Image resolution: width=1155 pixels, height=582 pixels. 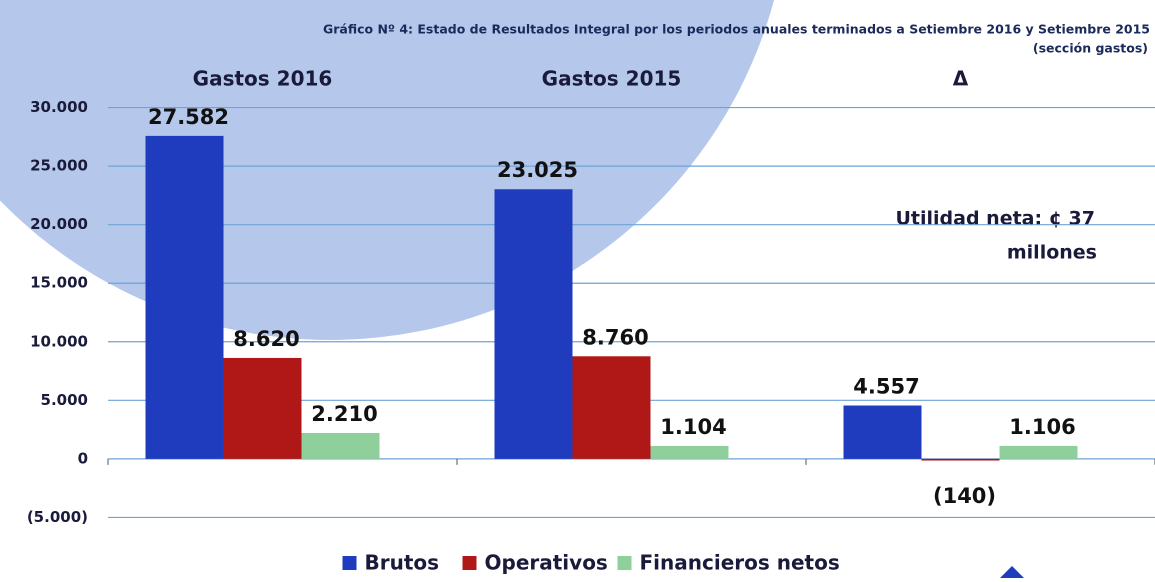 I want to click on legend-label: Financieros netos, so click(x=740, y=563).